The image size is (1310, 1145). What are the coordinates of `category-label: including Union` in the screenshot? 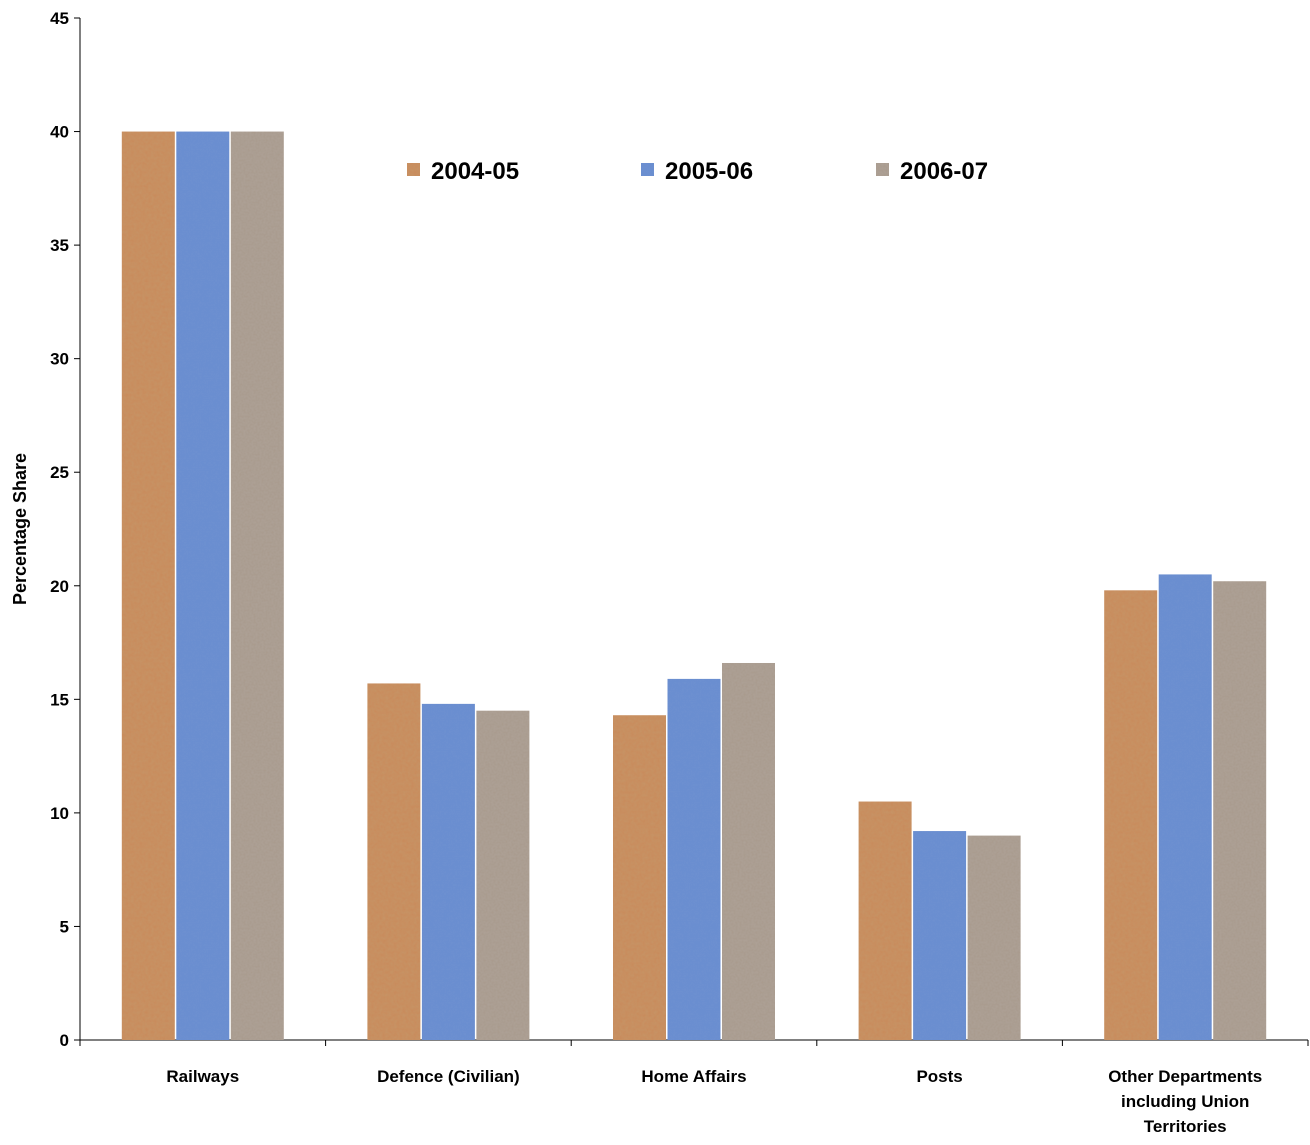 It's located at (1185, 1101).